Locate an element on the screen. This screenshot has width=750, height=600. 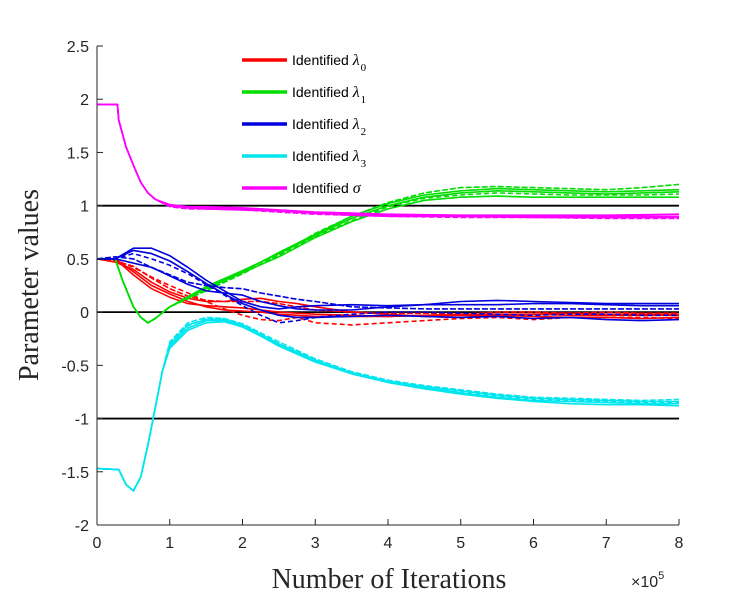
y-tick-label: 1.5 is located at coordinates (78, 153).